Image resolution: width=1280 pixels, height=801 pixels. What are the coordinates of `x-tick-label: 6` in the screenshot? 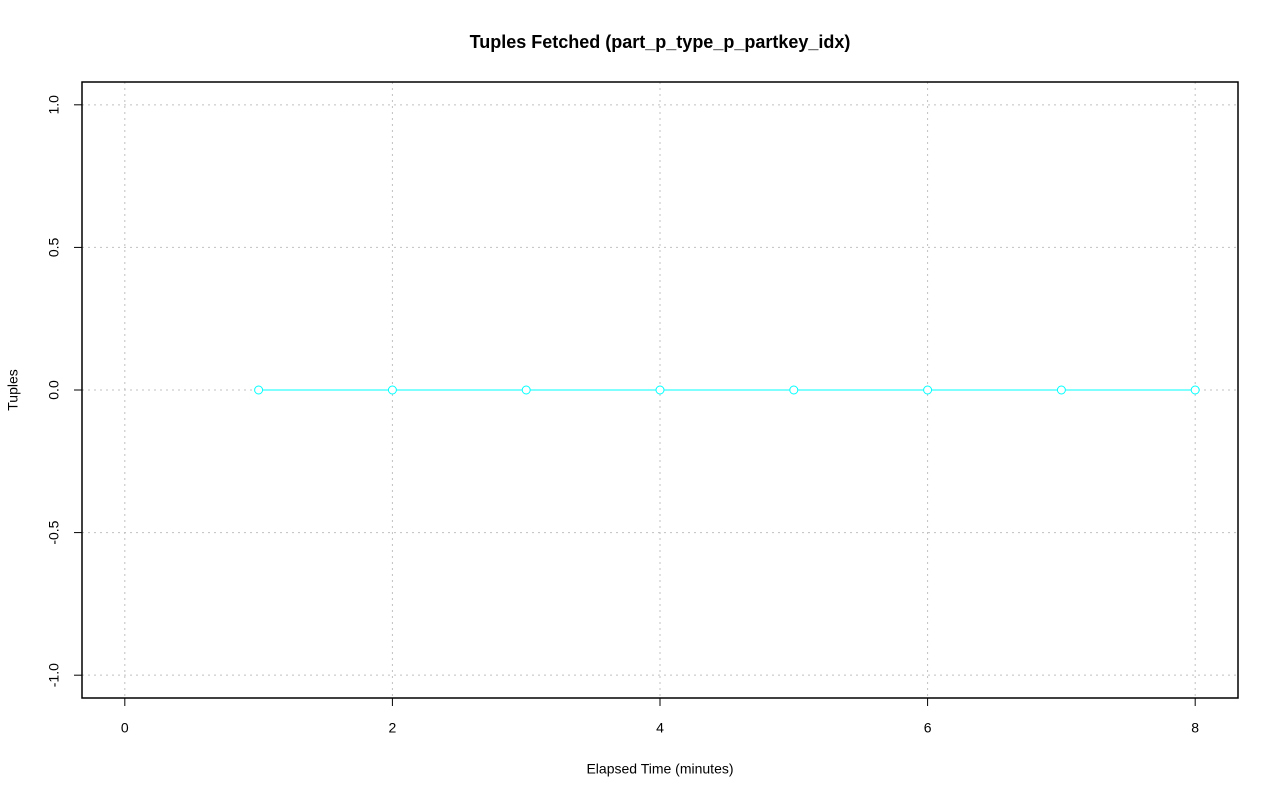 It's located at (928, 728).